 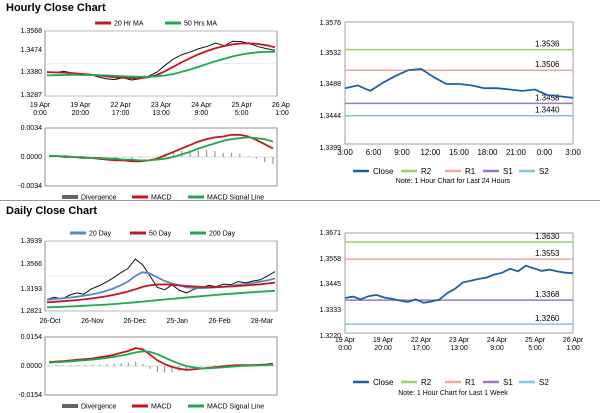 What do you see at coordinates (547, 253) in the screenshot?
I see `level-r1-label: 1.3553` at bounding box center [547, 253].